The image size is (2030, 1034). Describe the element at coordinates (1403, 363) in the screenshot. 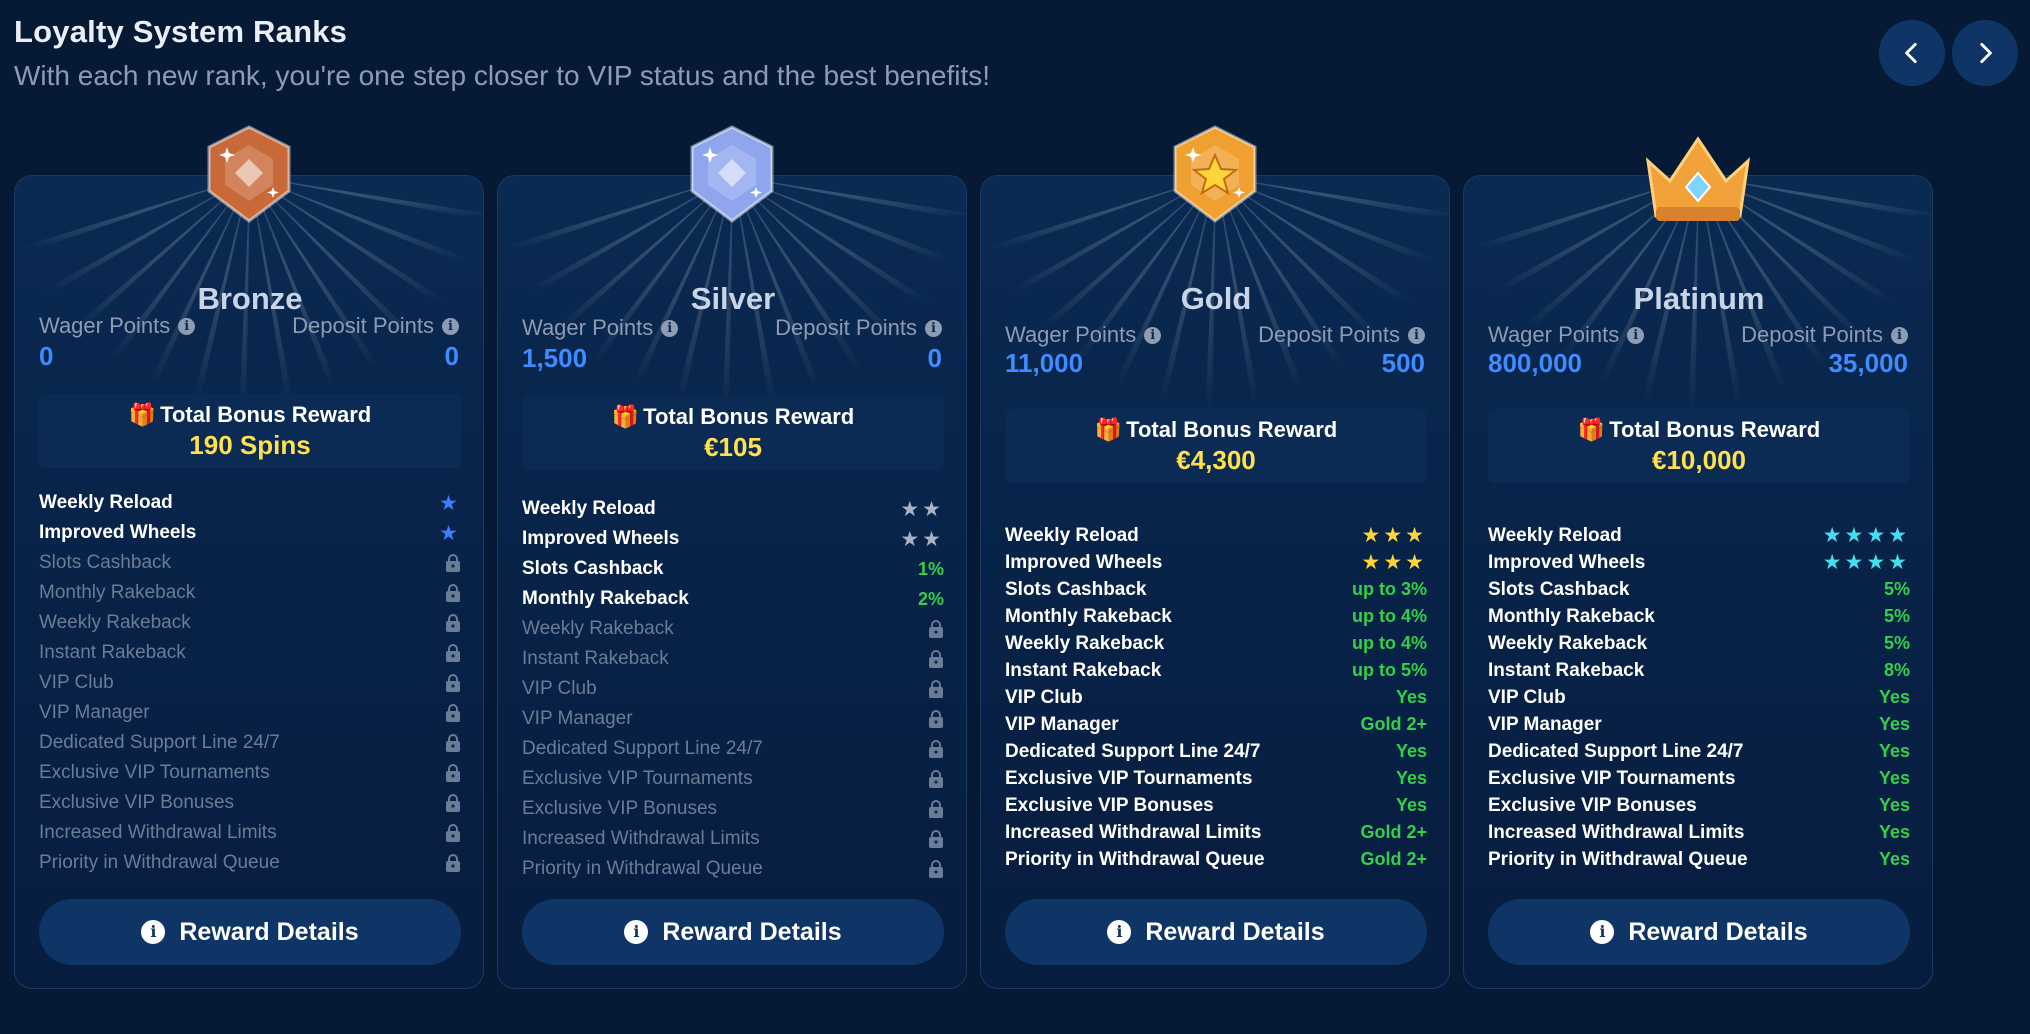

I see `deposit-points-value: 500` at that location.